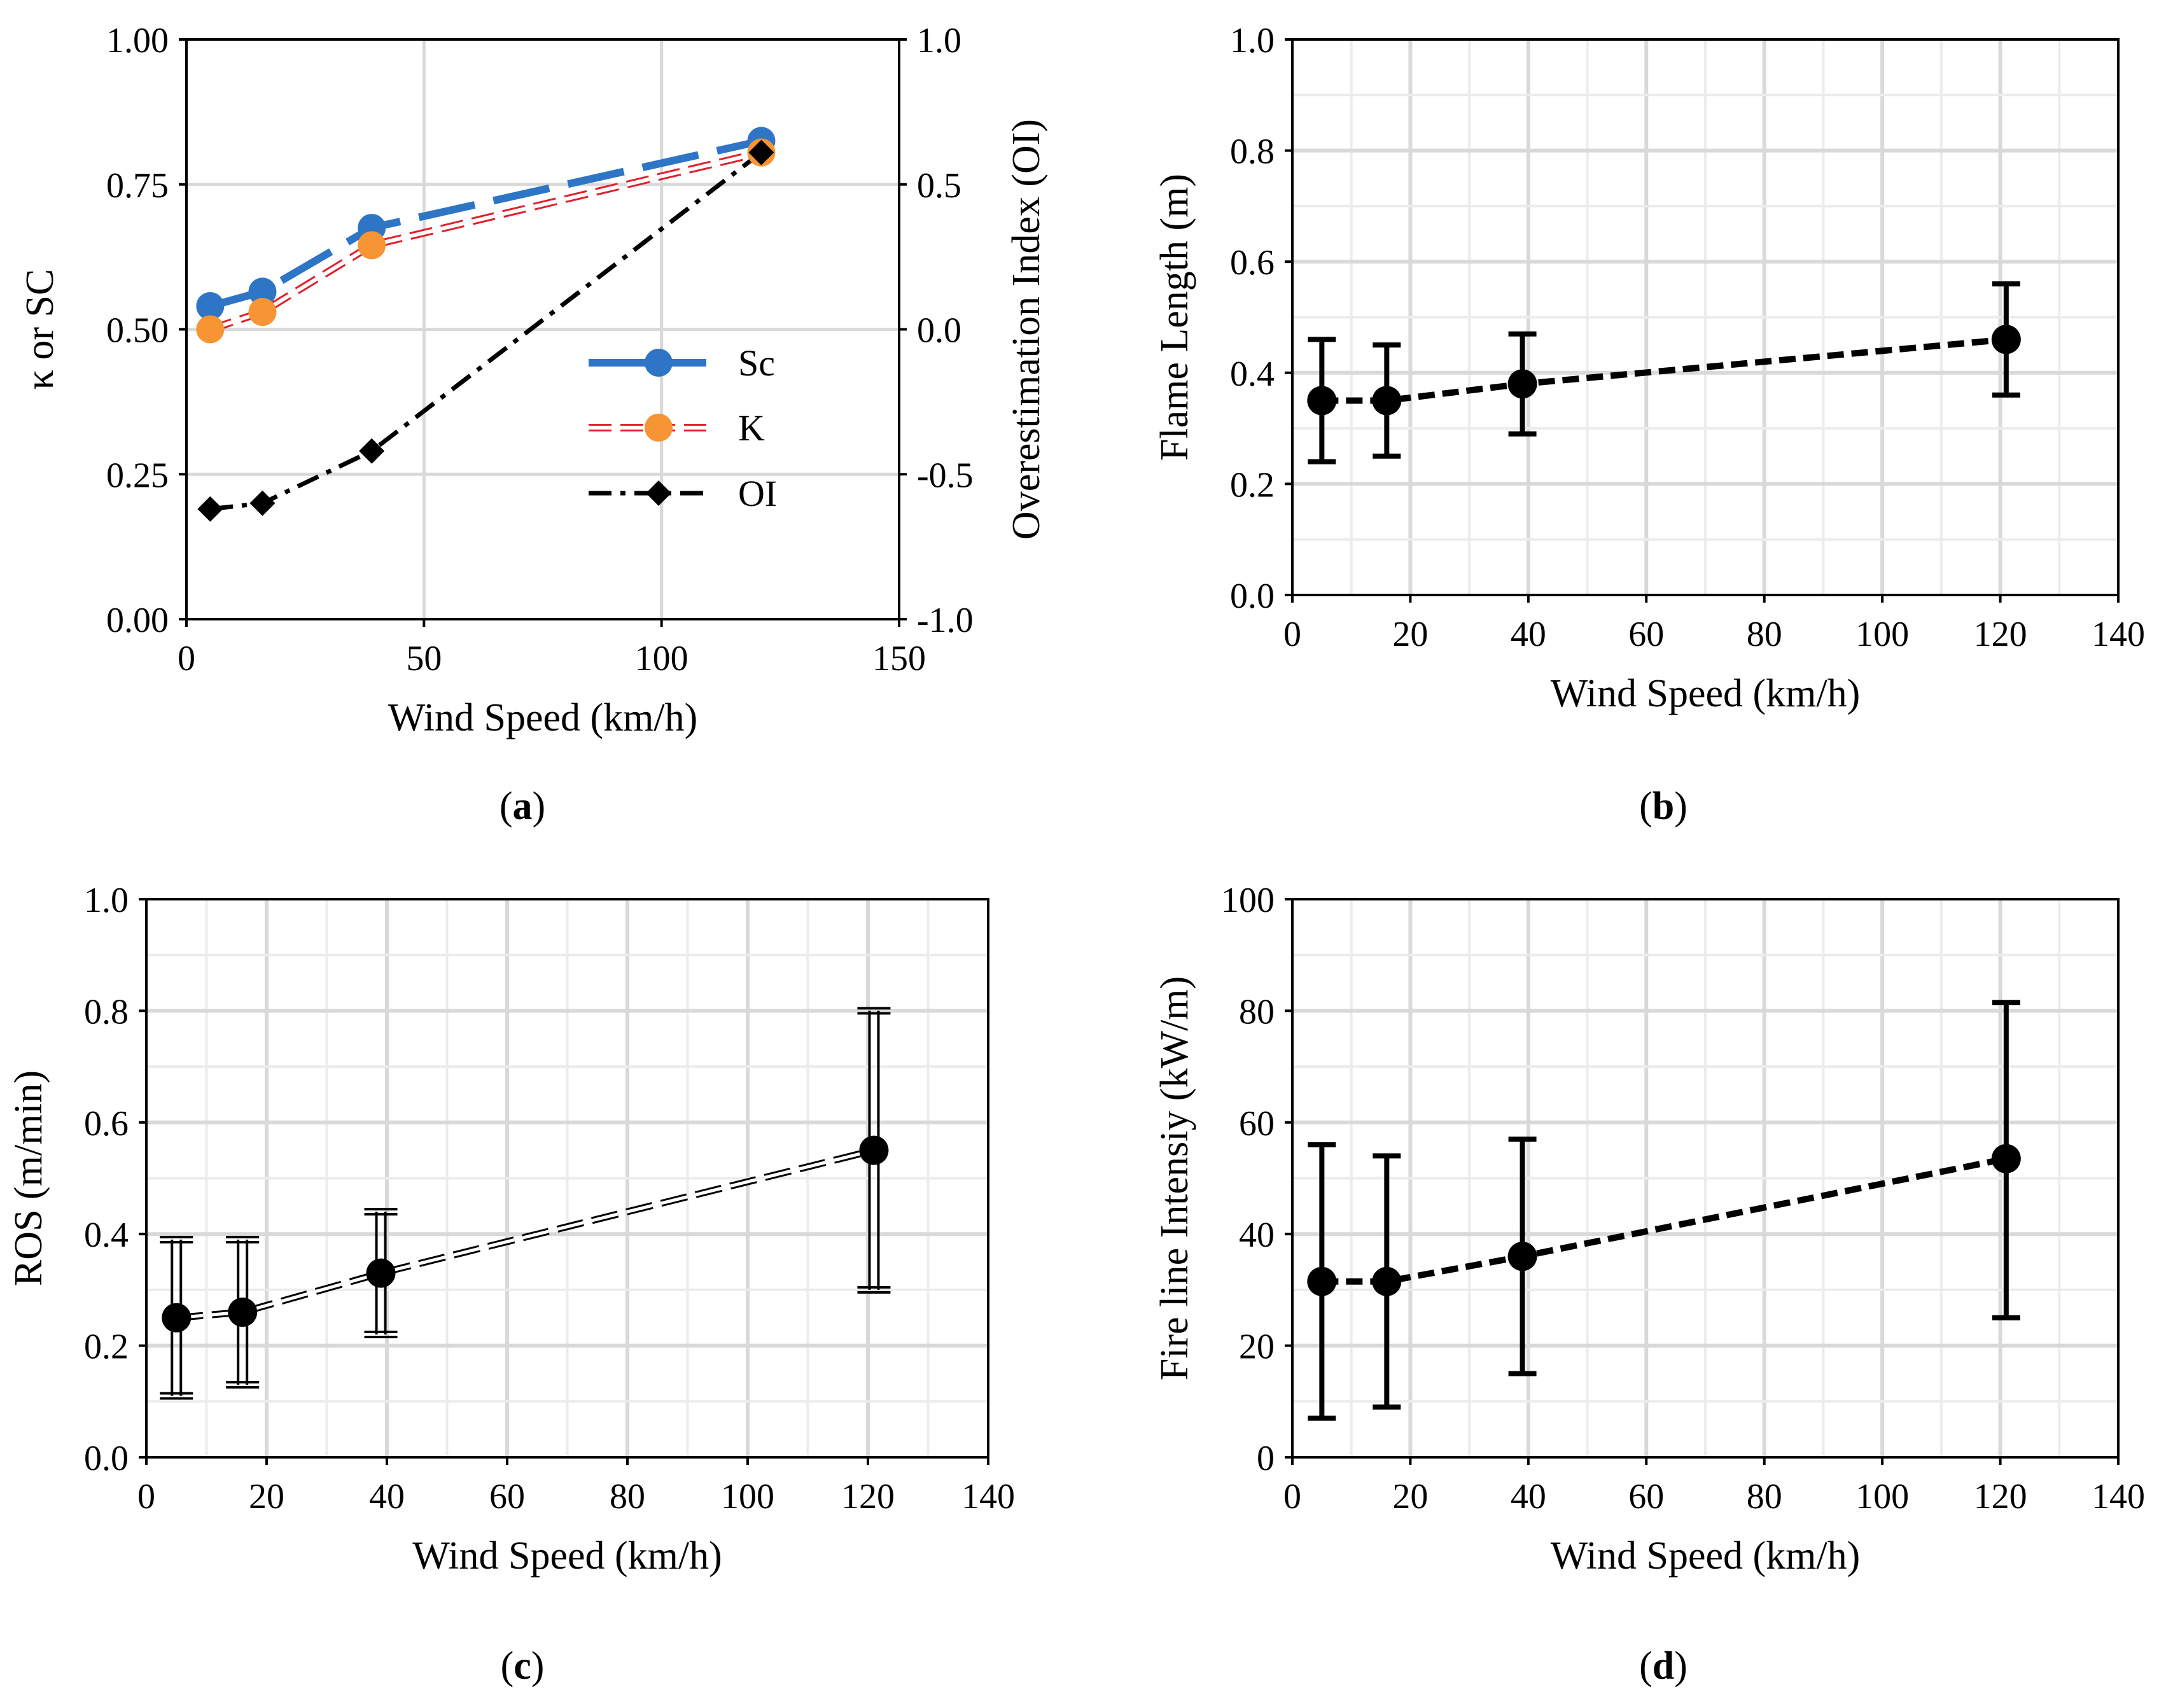 This screenshot has height=1708, width=2173. Describe the element at coordinates (658, 493) in the screenshot. I see `legend-oi-marker` at that location.